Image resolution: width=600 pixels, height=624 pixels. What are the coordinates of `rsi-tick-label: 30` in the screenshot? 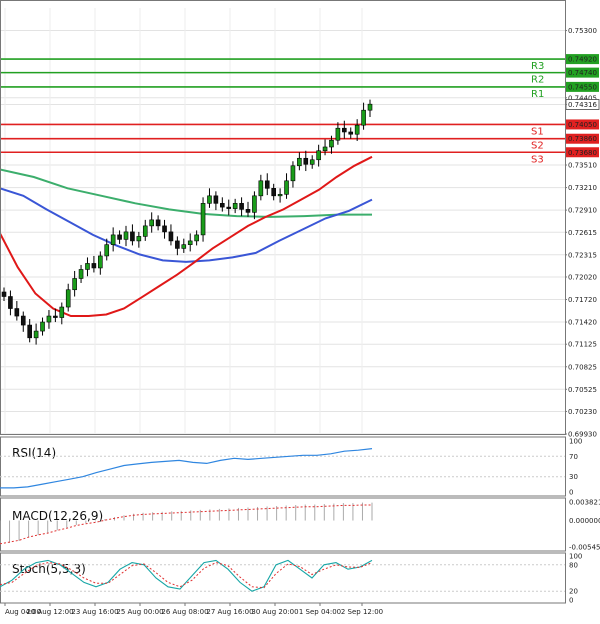 It's located at (573, 477).